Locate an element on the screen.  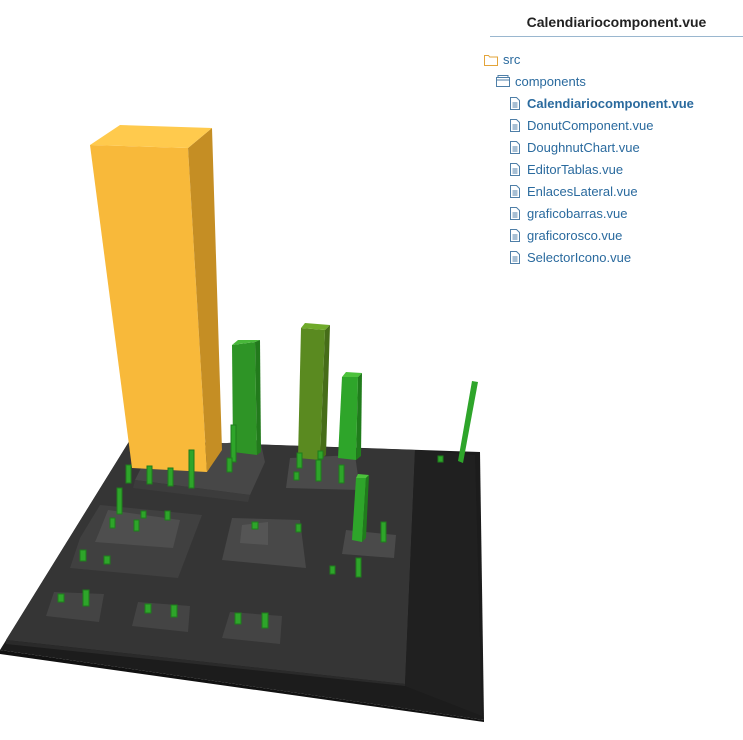
tree-folder-item: src is located at coordinates (613, 59).